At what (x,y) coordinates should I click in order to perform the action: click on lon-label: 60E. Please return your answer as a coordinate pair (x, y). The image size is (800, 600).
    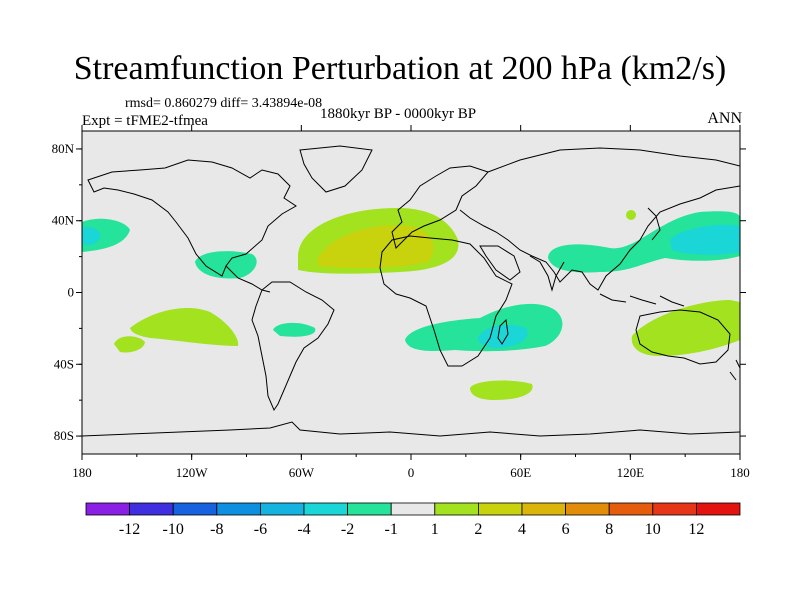
    Looking at the image, I should click on (520, 472).